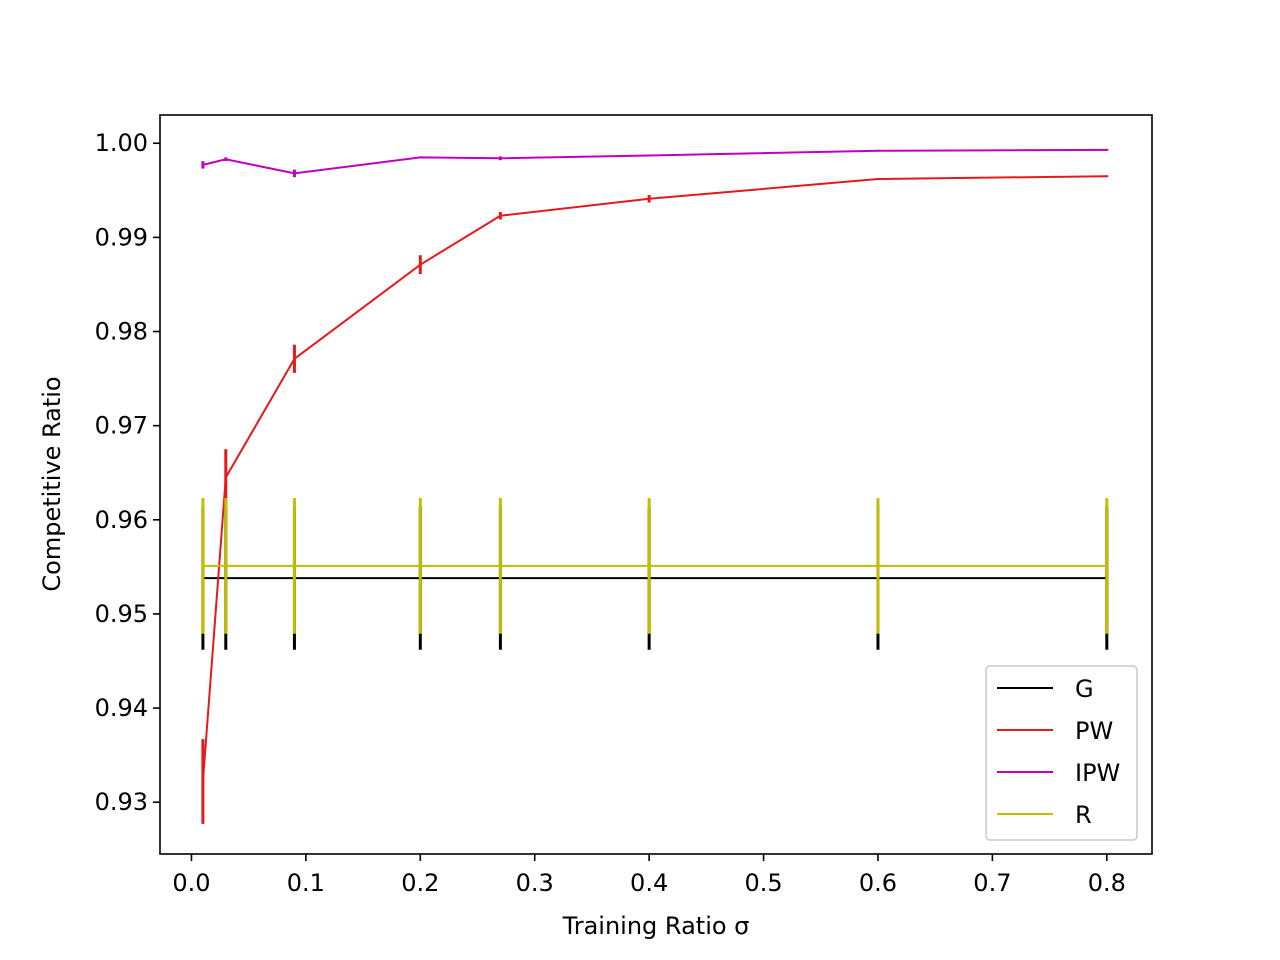  I want to click on y-tick-label: 0.96, so click(121, 520).